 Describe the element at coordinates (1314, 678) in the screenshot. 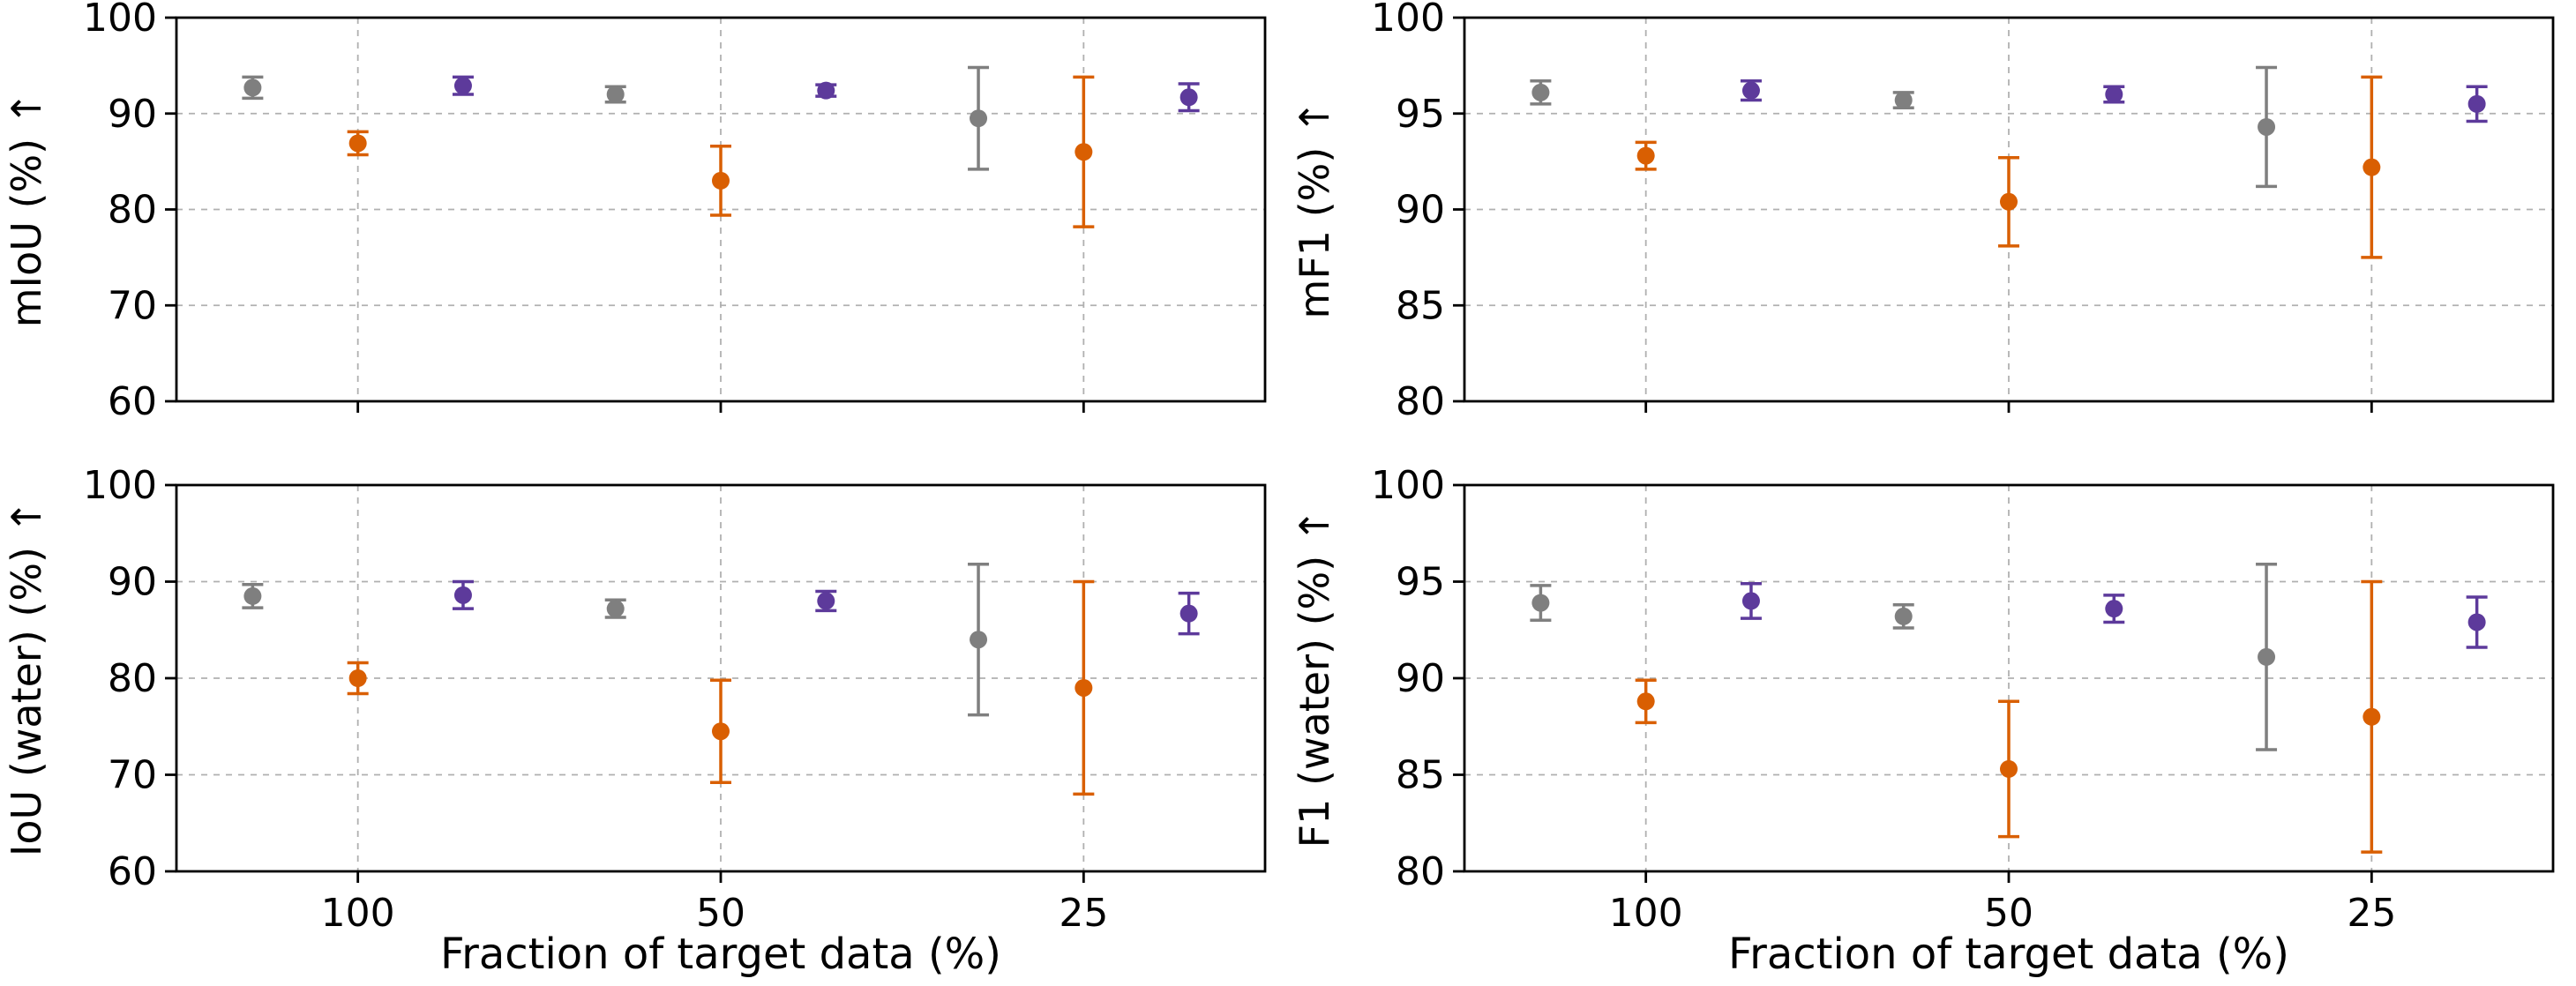

I see `y-axis-label: F1 (water) (%) ↑` at that location.